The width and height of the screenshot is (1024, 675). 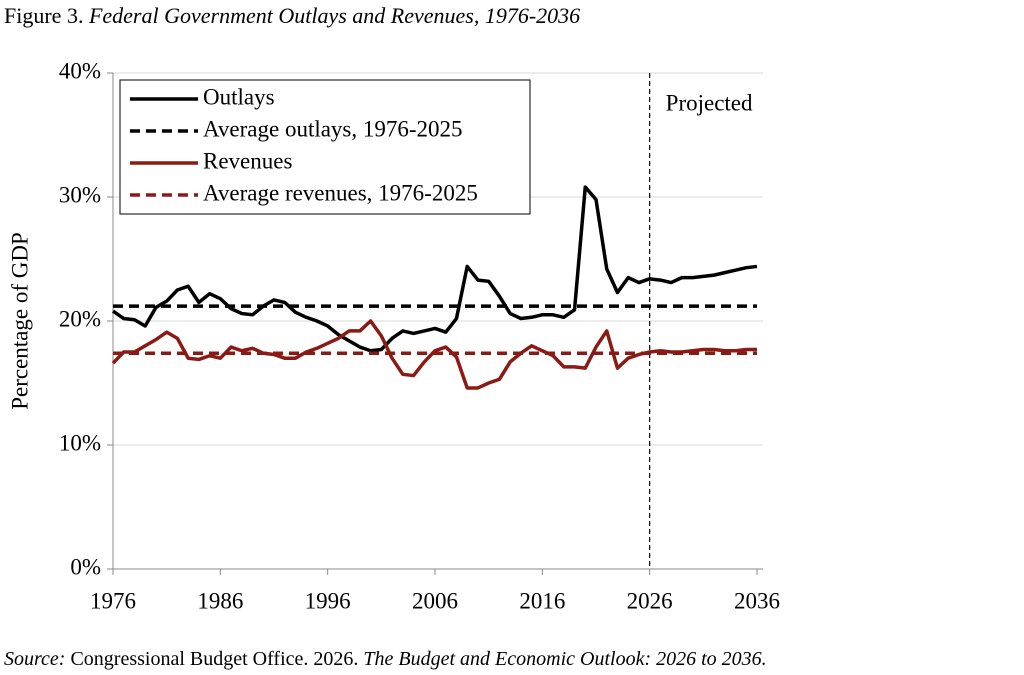 I want to click on y-axis-label: Percentage of GDP, so click(x=19, y=321).